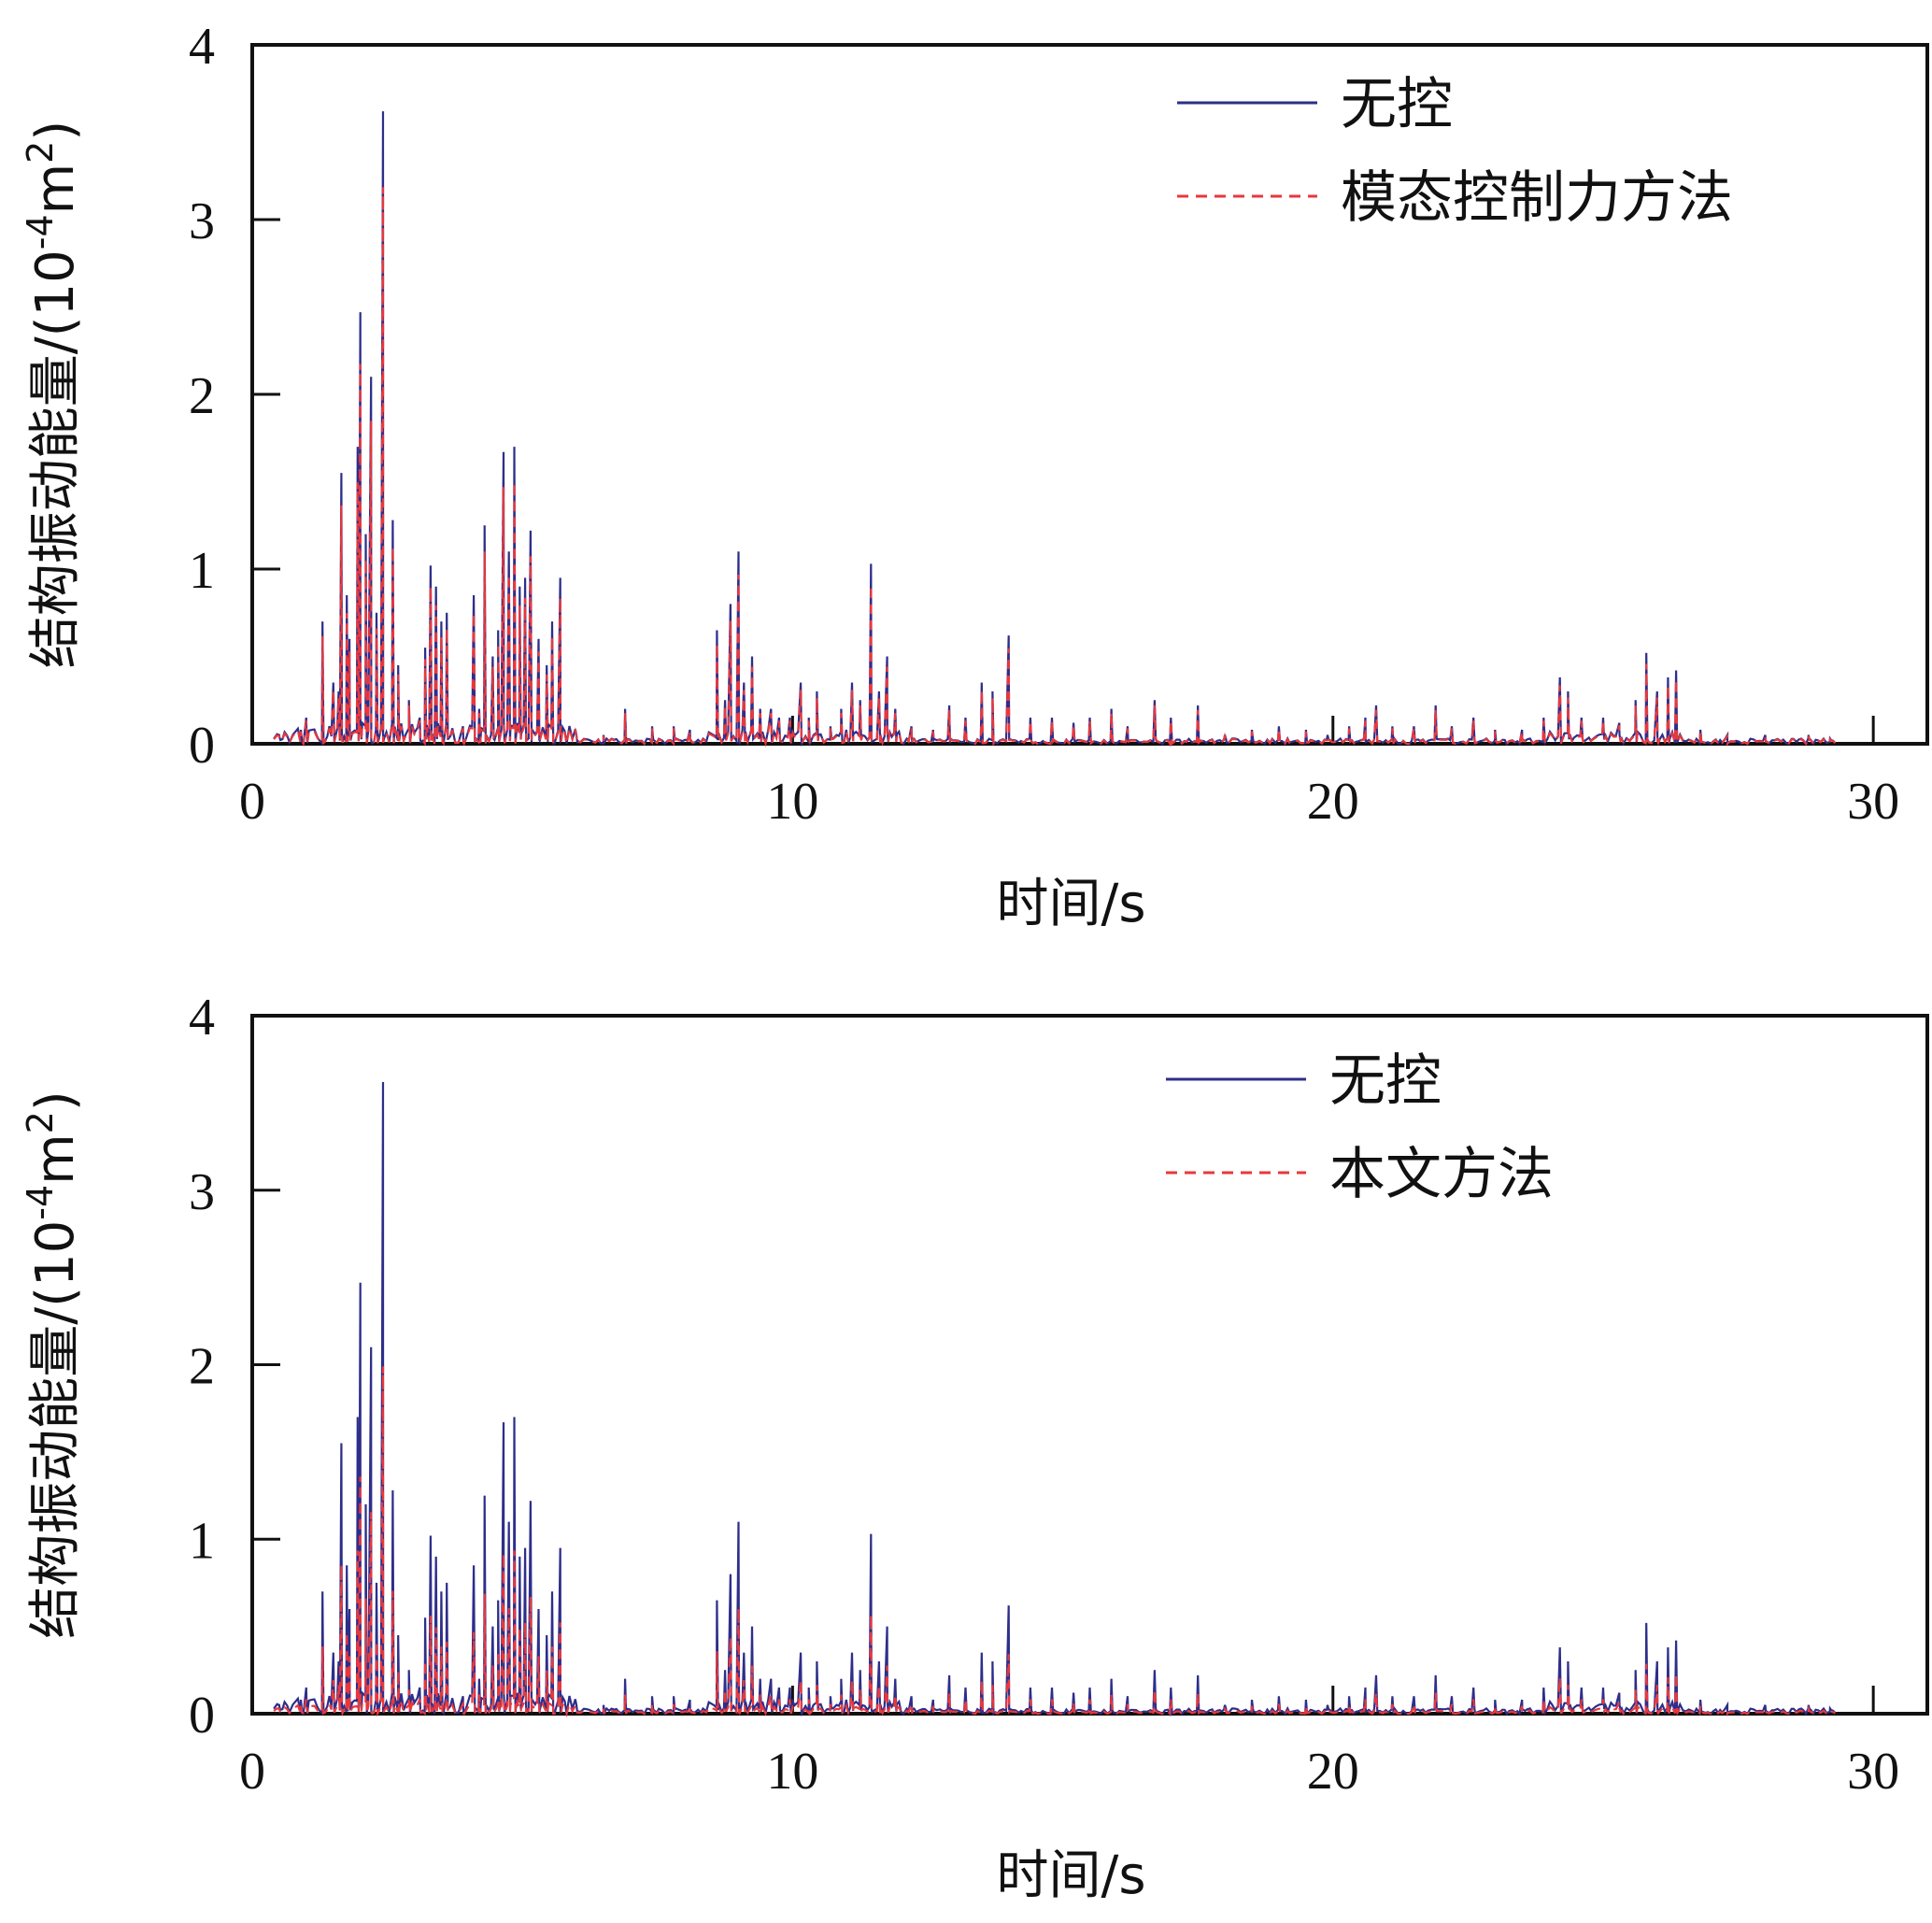 The height and width of the screenshot is (1923, 1932). What do you see at coordinates (1441, 1174) in the screenshot?
I see `legend-label: 本文方法` at bounding box center [1441, 1174].